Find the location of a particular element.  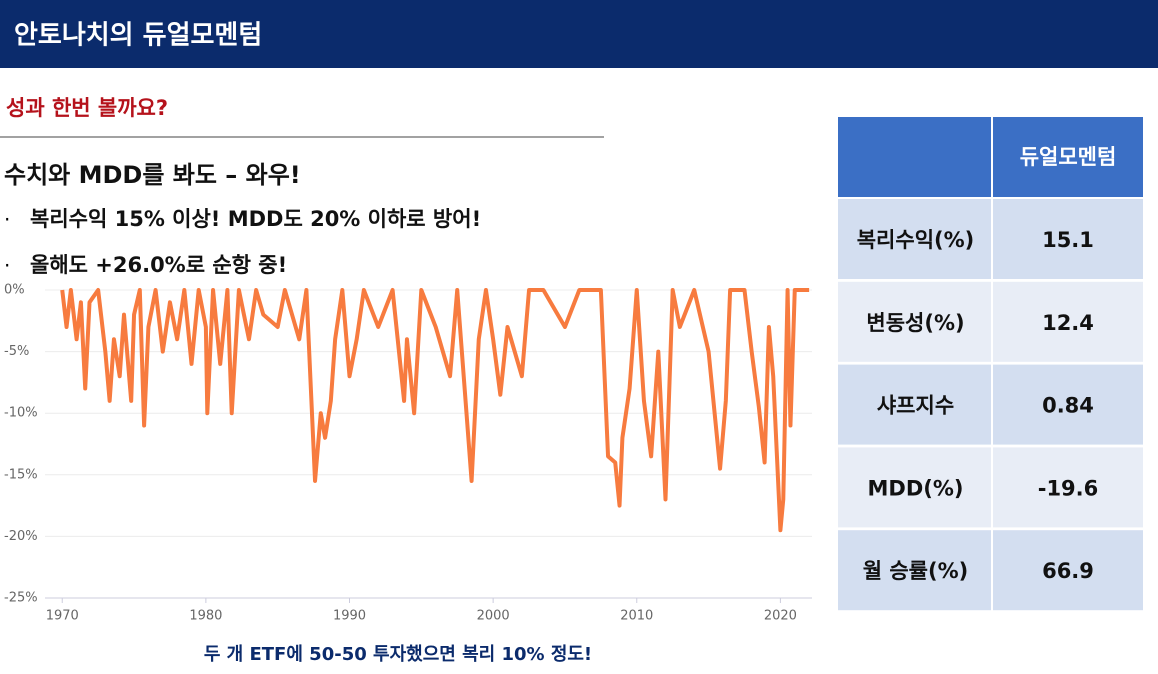

header-title: 안토나치의 듀얼모멘텀 is located at coordinates (138, 36).